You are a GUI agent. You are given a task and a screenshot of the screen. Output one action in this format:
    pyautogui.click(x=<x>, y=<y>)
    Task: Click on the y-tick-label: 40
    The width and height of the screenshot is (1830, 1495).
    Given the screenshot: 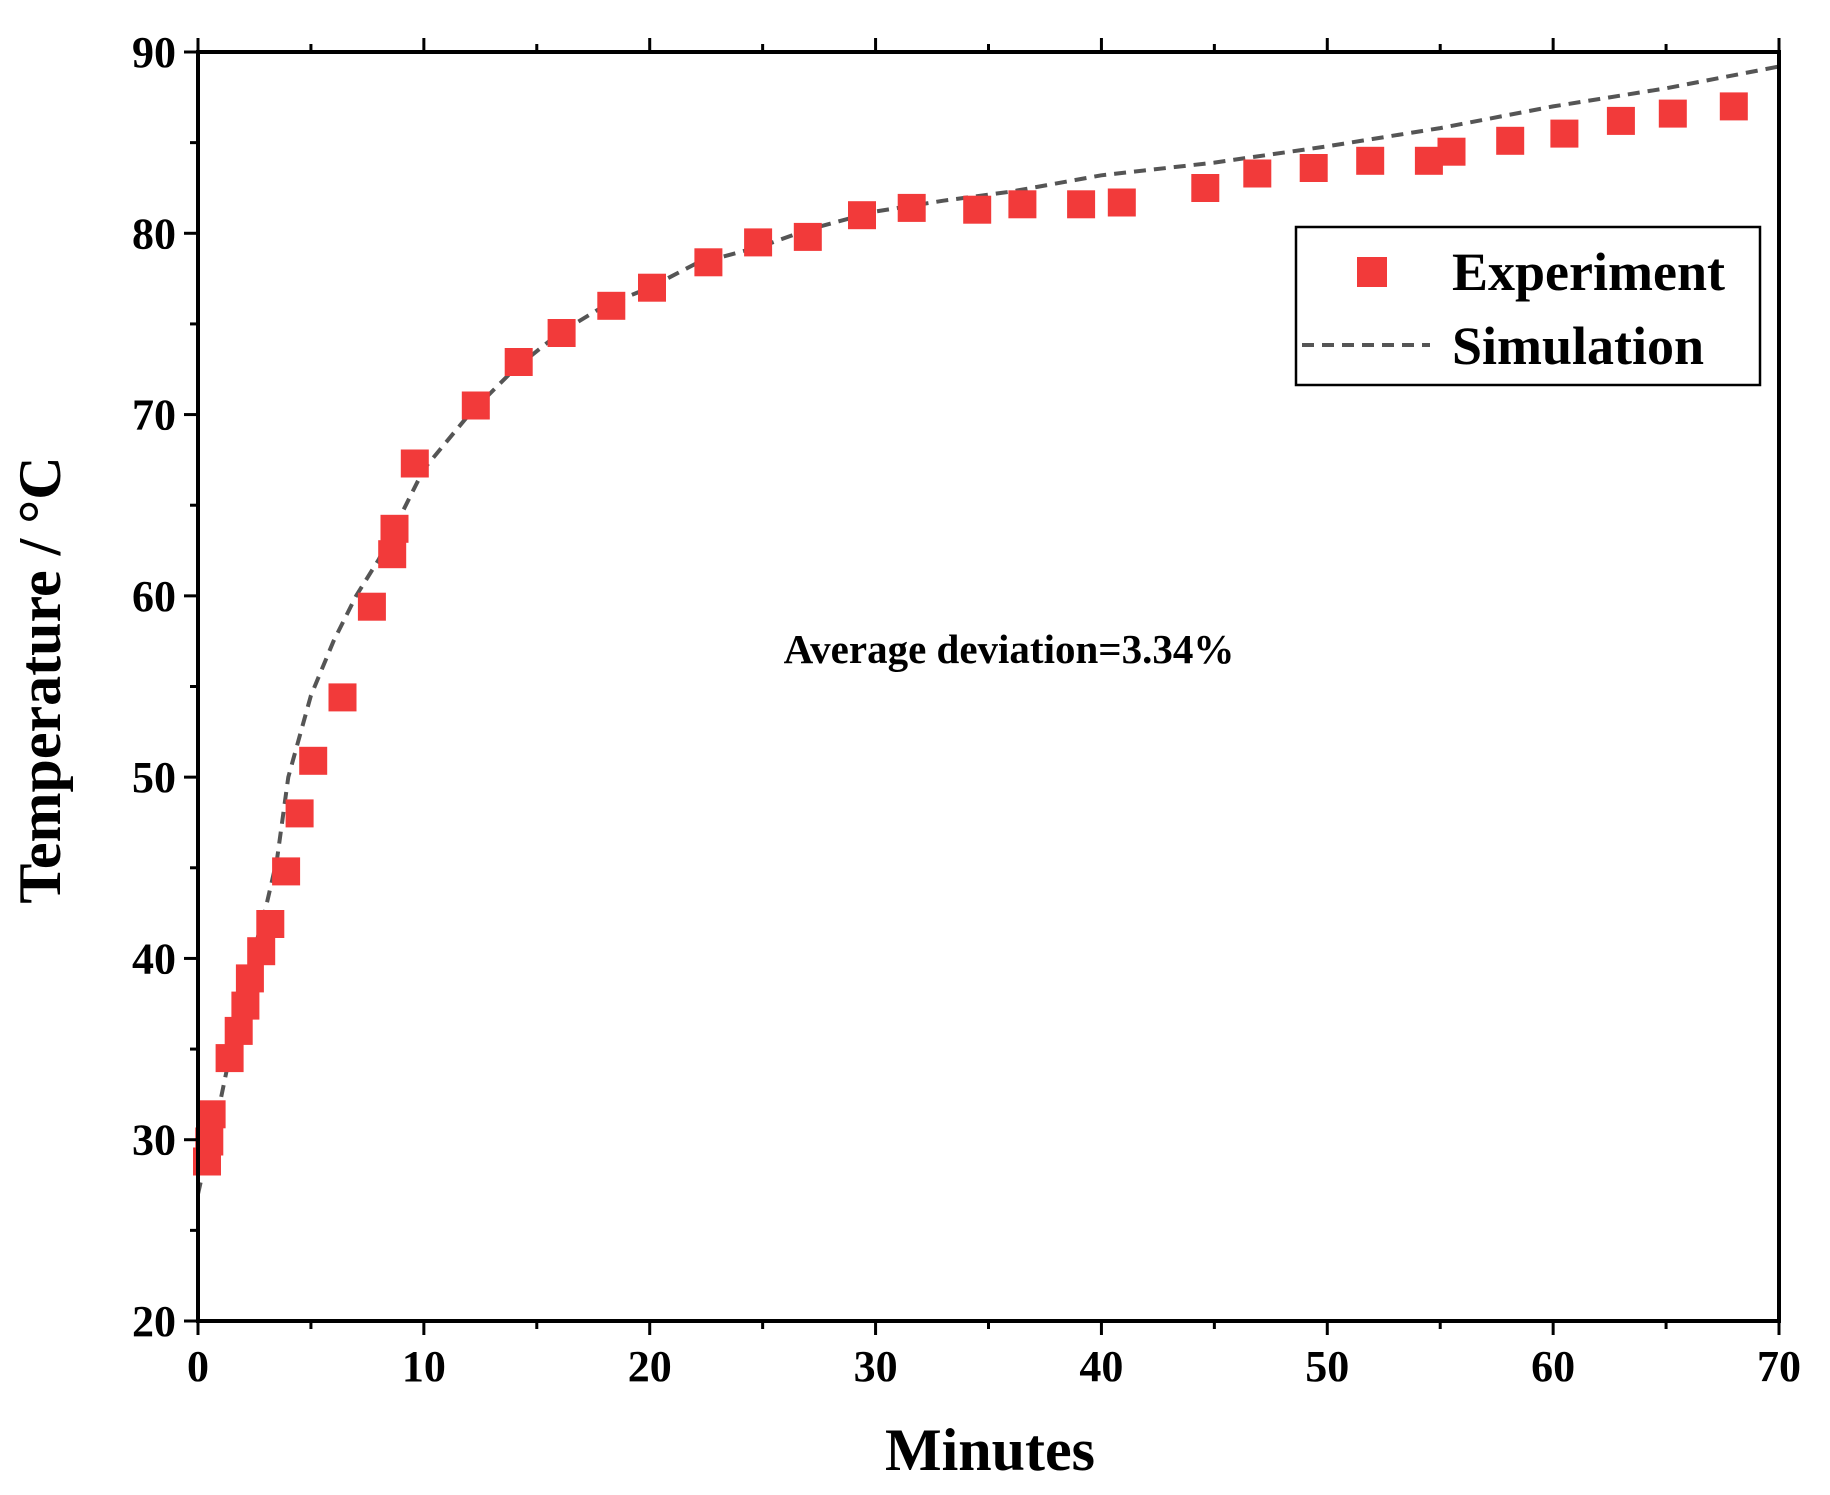 What is the action you would take?
    pyautogui.click(x=154, y=958)
    